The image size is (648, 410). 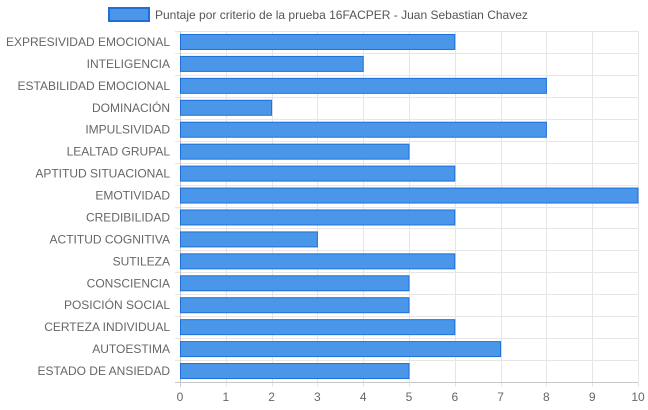 What do you see at coordinates (88, 42) in the screenshot?
I see `category-label: EXPRESIVIDAD EMOCIONAL` at bounding box center [88, 42].